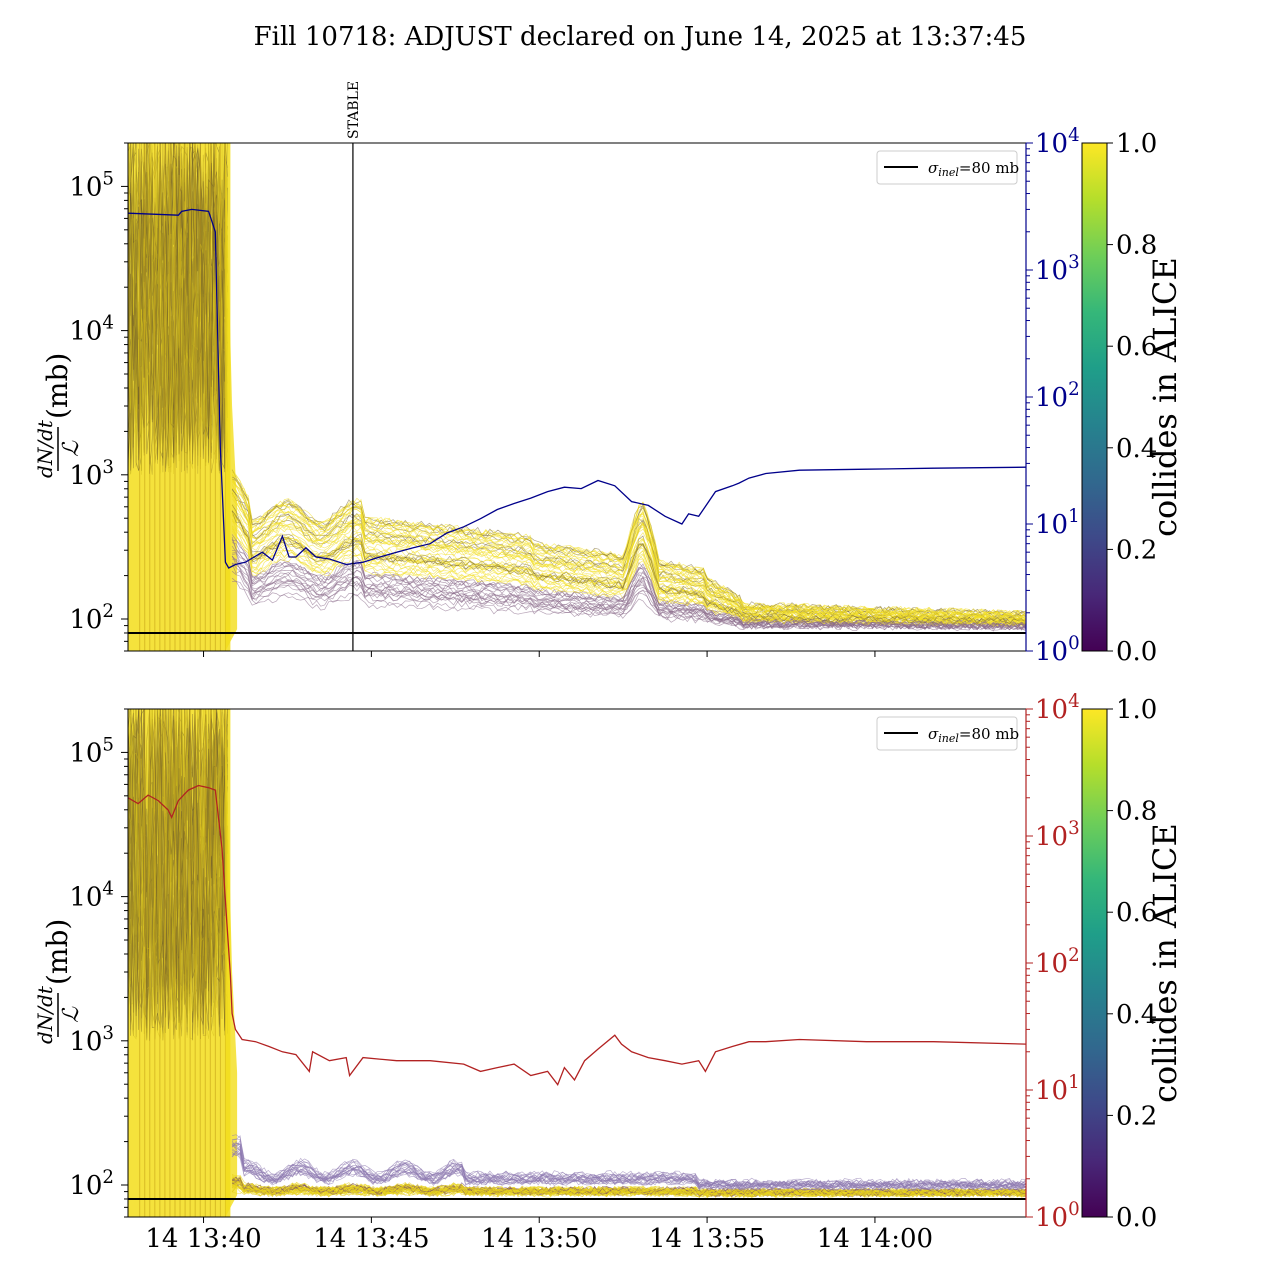  Describe the element at coordinates (98, 397) in the screenshot. I see `top-left-axis: 10⁵ 10⁴ 10³ 10²` at that location.